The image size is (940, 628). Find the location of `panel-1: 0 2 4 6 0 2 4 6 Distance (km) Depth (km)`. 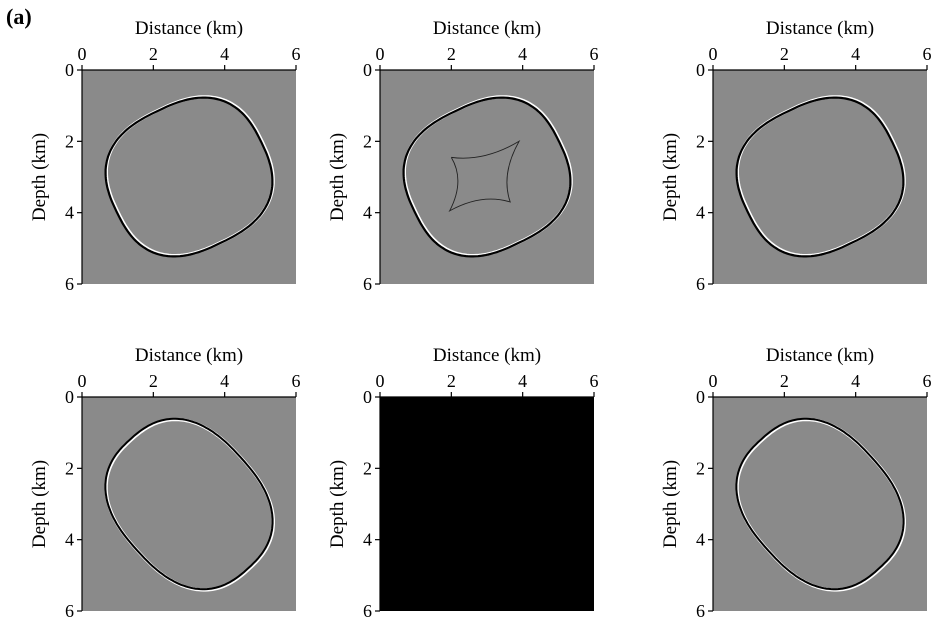

panel-1: 0 2 4 6 0 2 4 6 Distance (km) Depth (km) is located at coordinates (165, 156).